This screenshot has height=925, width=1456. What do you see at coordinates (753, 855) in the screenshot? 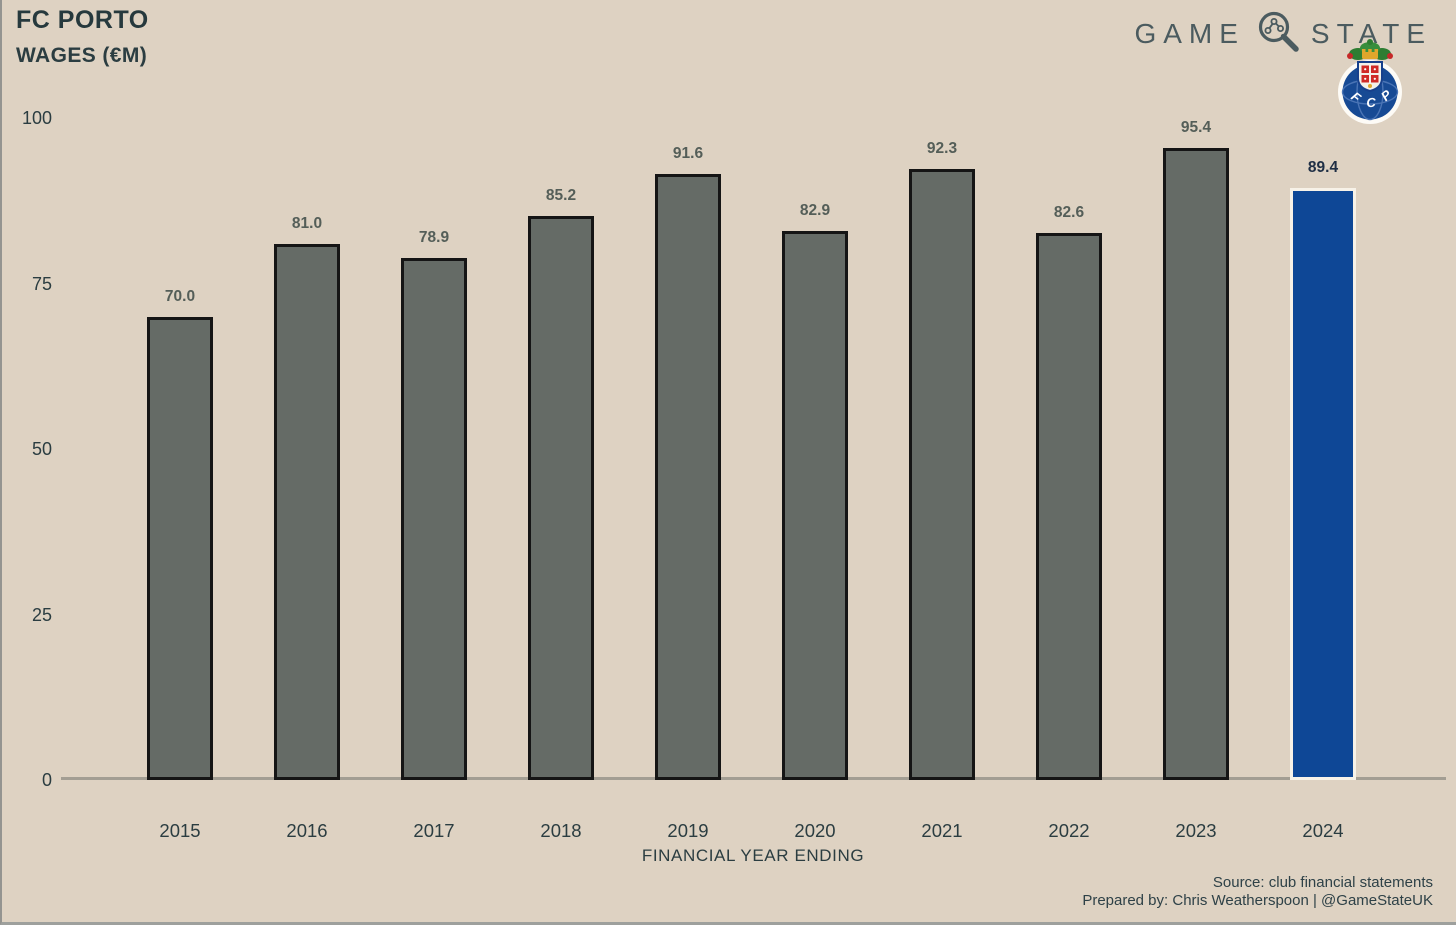
I see `x-axis-title: FINANCIAL YEAR ENDING` at bounding box center [753, 855].